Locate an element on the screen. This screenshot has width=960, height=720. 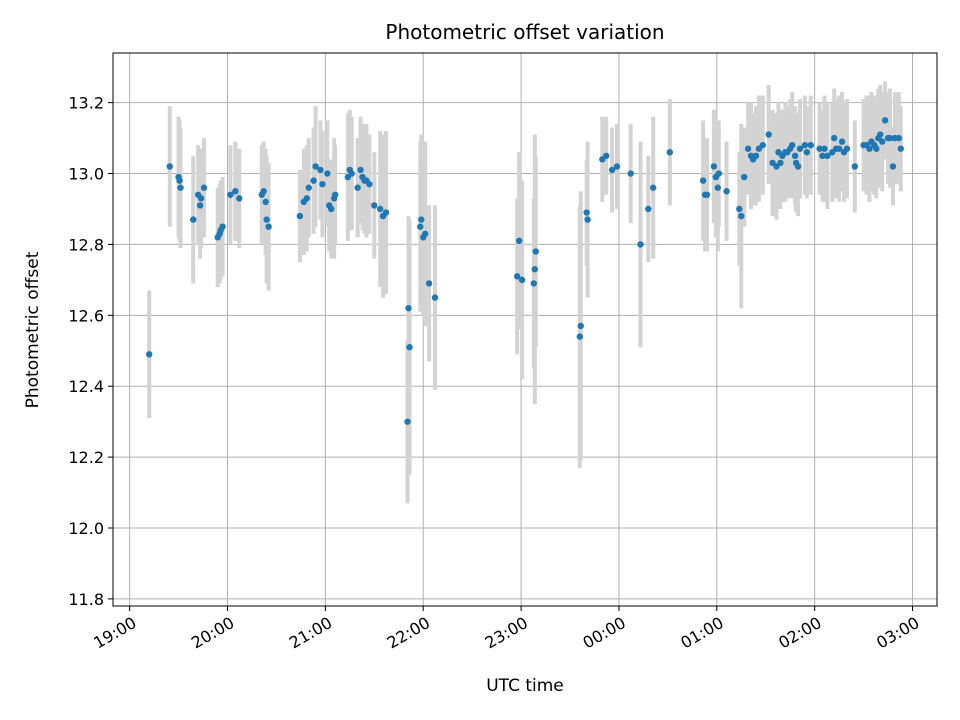
y-tick-label: 12.6 is located at coordinates (86, 315).